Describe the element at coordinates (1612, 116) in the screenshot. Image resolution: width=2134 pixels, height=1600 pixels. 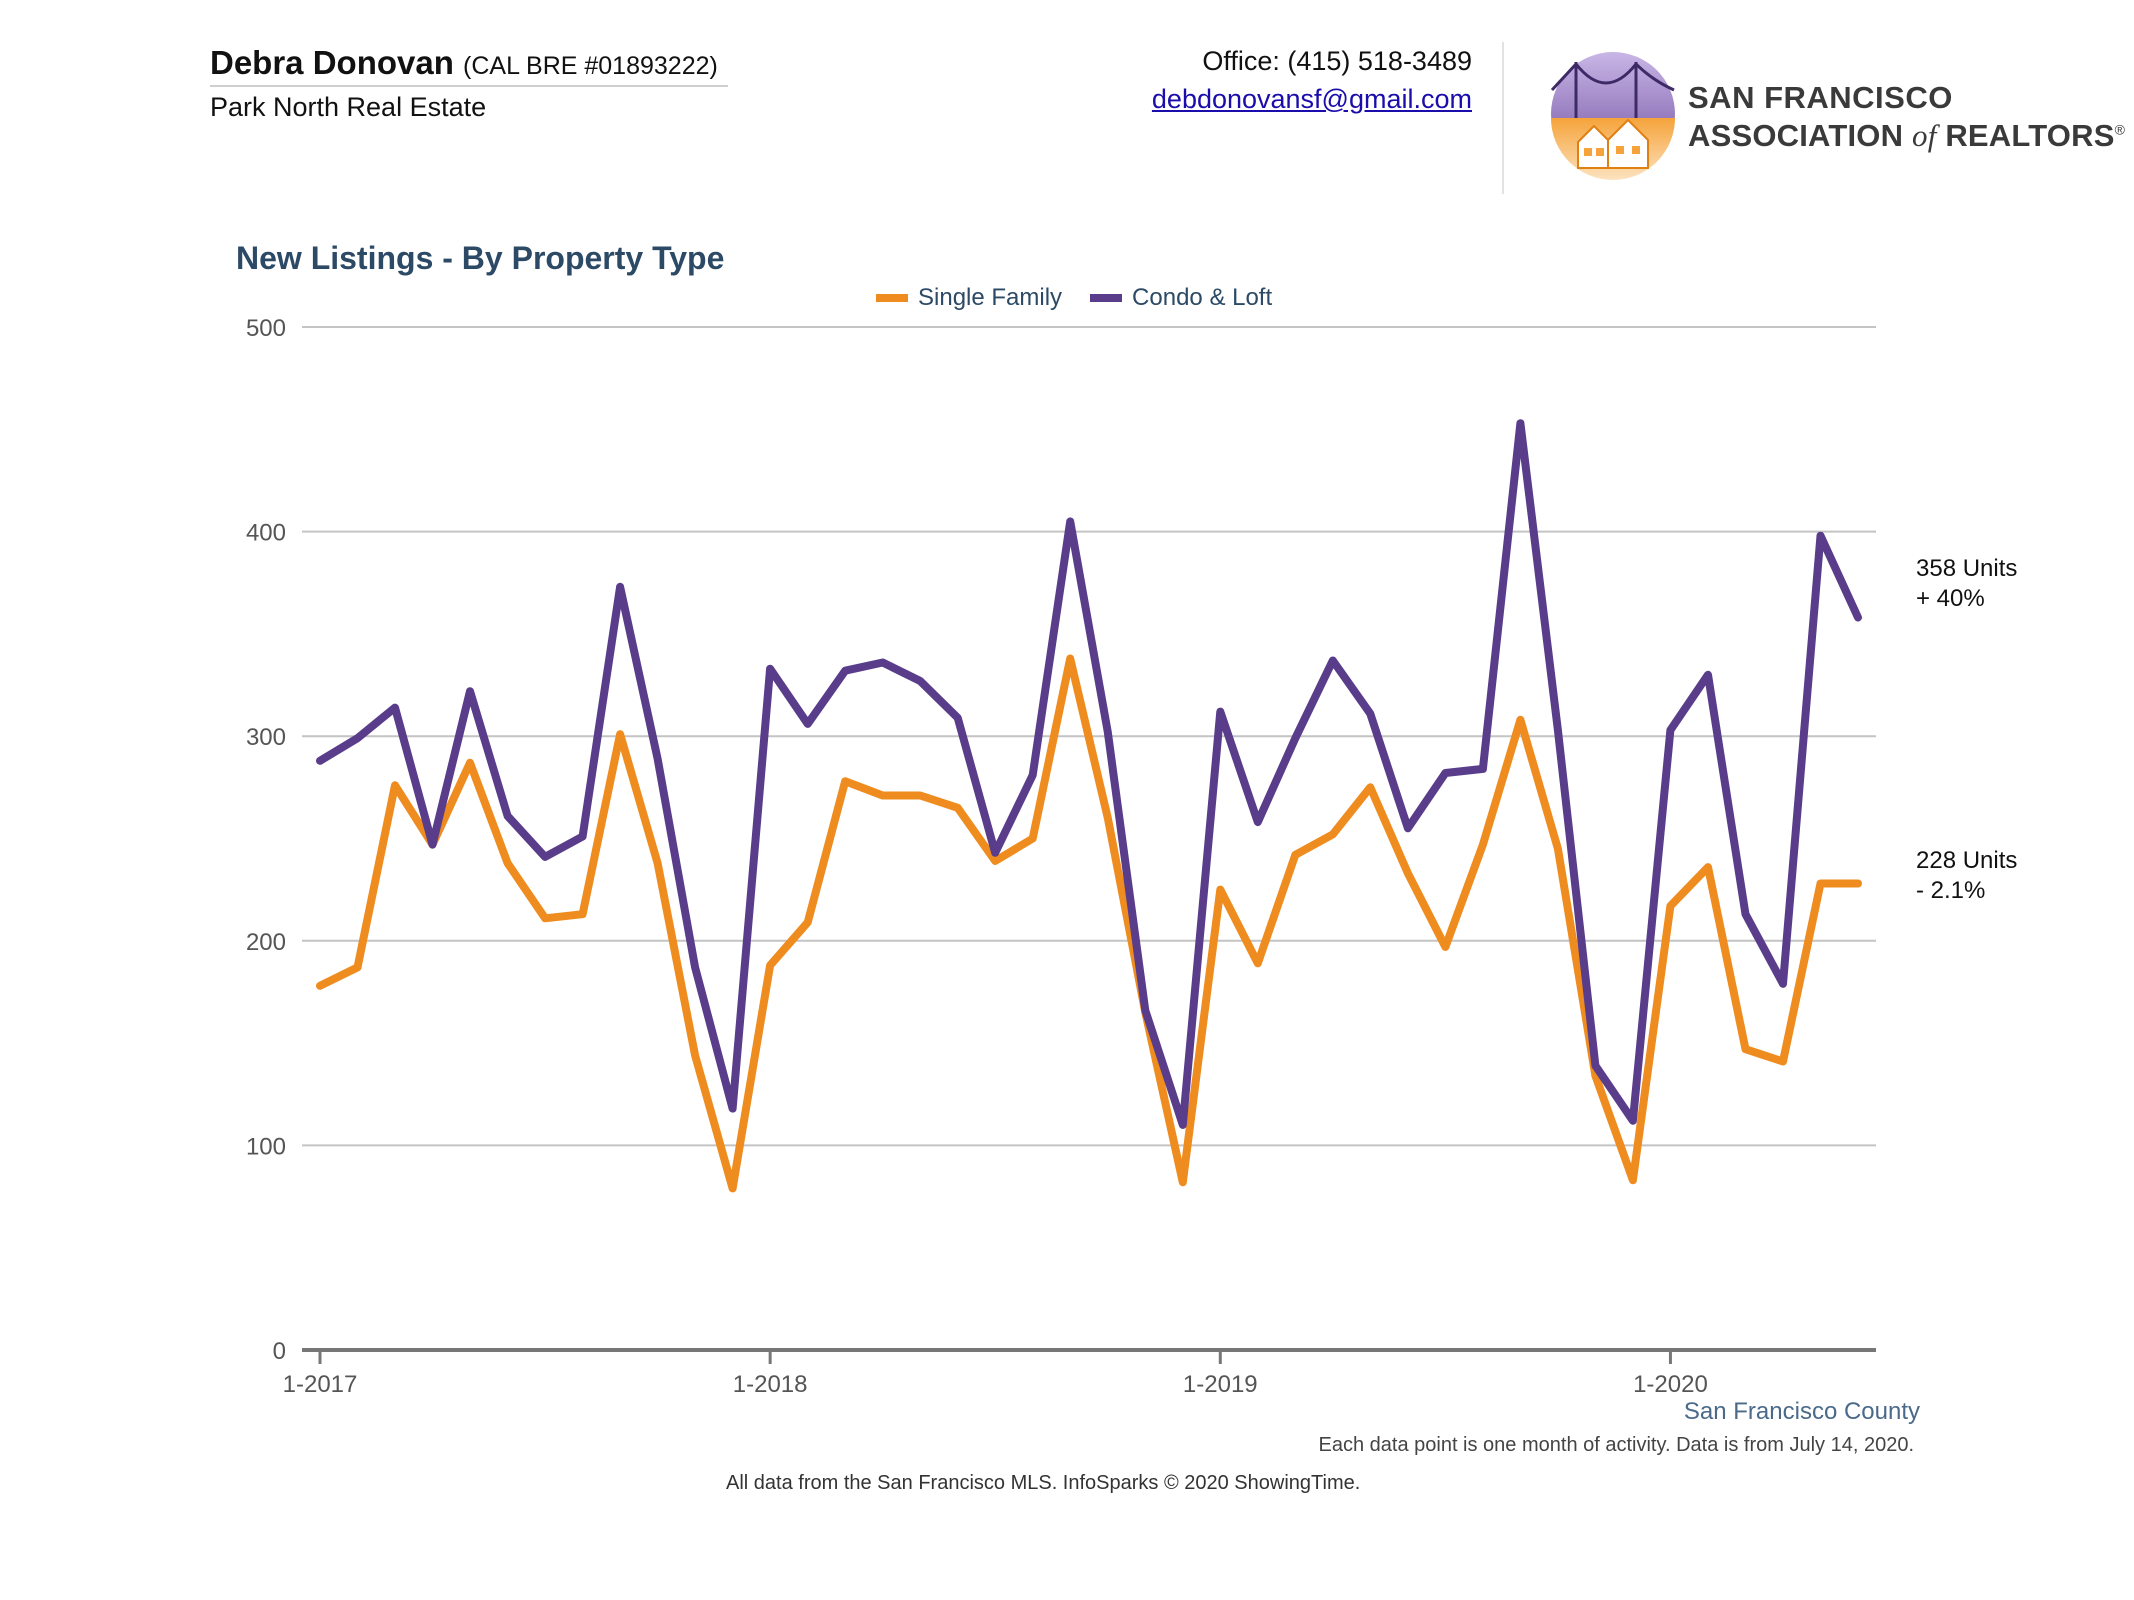
I see `sf-realtors-logo-icon` at that location.